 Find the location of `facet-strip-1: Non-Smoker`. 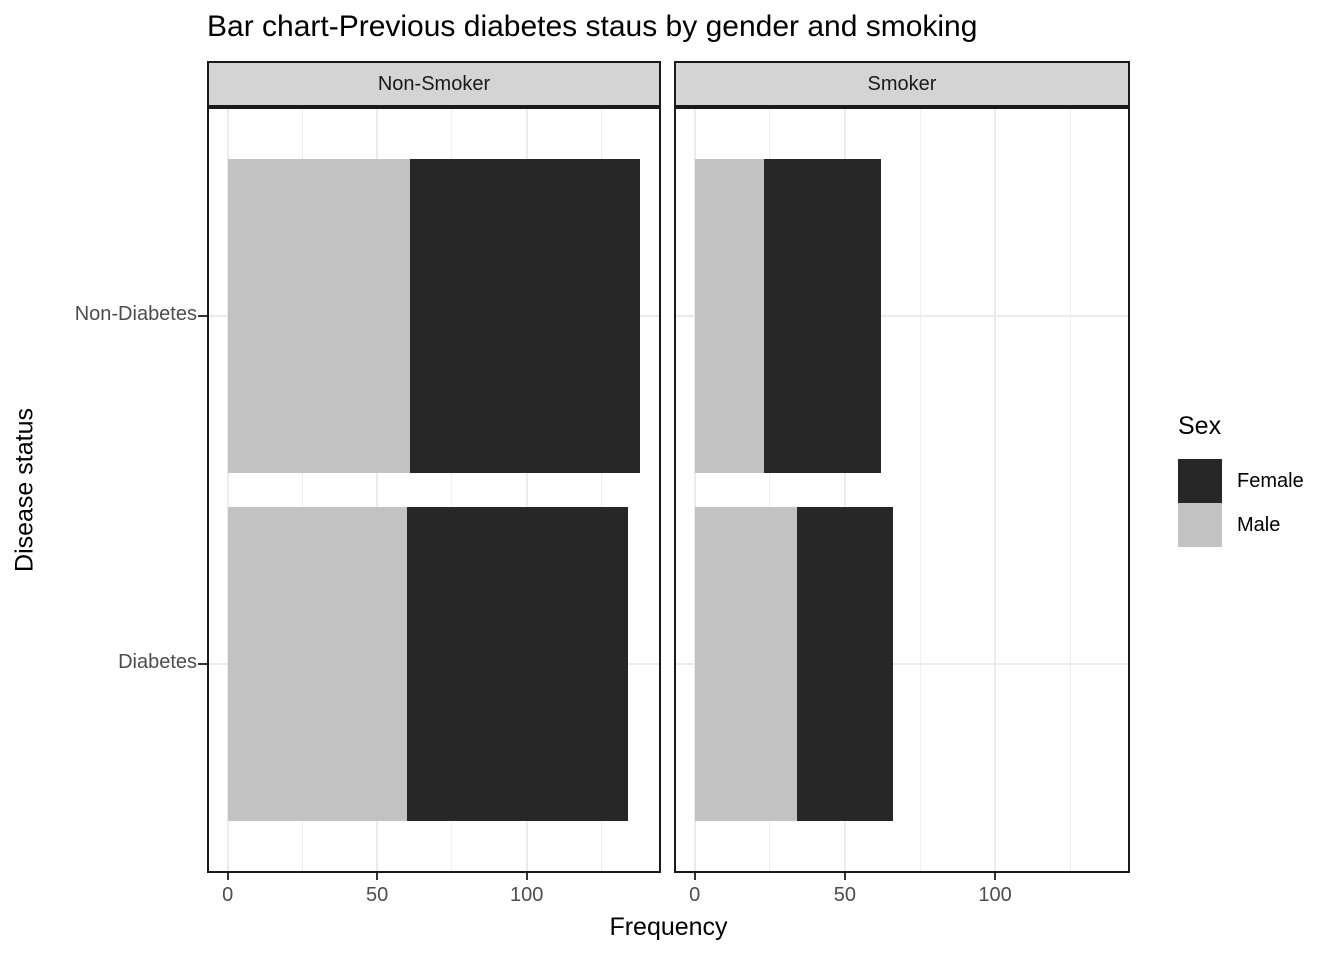

facet-strip-1: Non-Smoker is located at coordinates (434, 84).